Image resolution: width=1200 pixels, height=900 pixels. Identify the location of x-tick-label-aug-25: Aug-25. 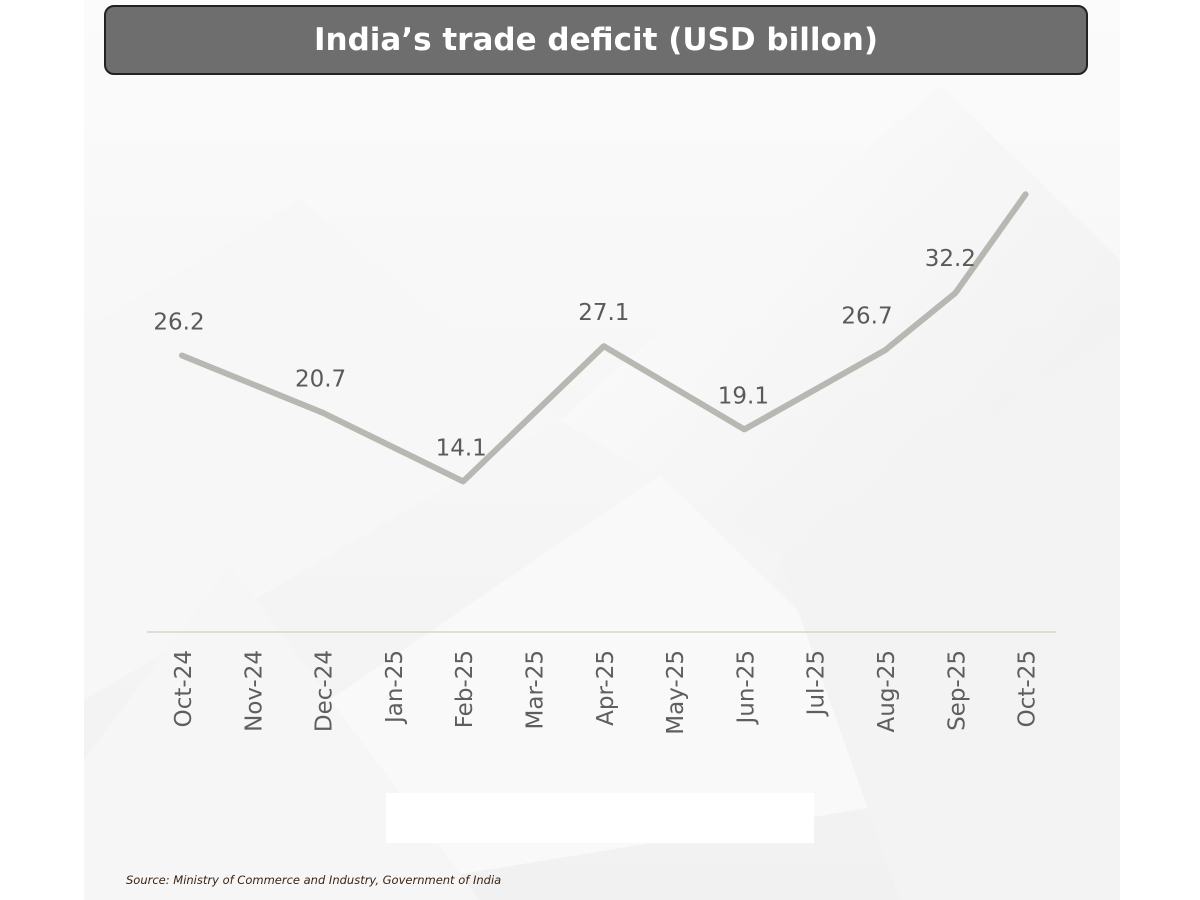
(887, 691).